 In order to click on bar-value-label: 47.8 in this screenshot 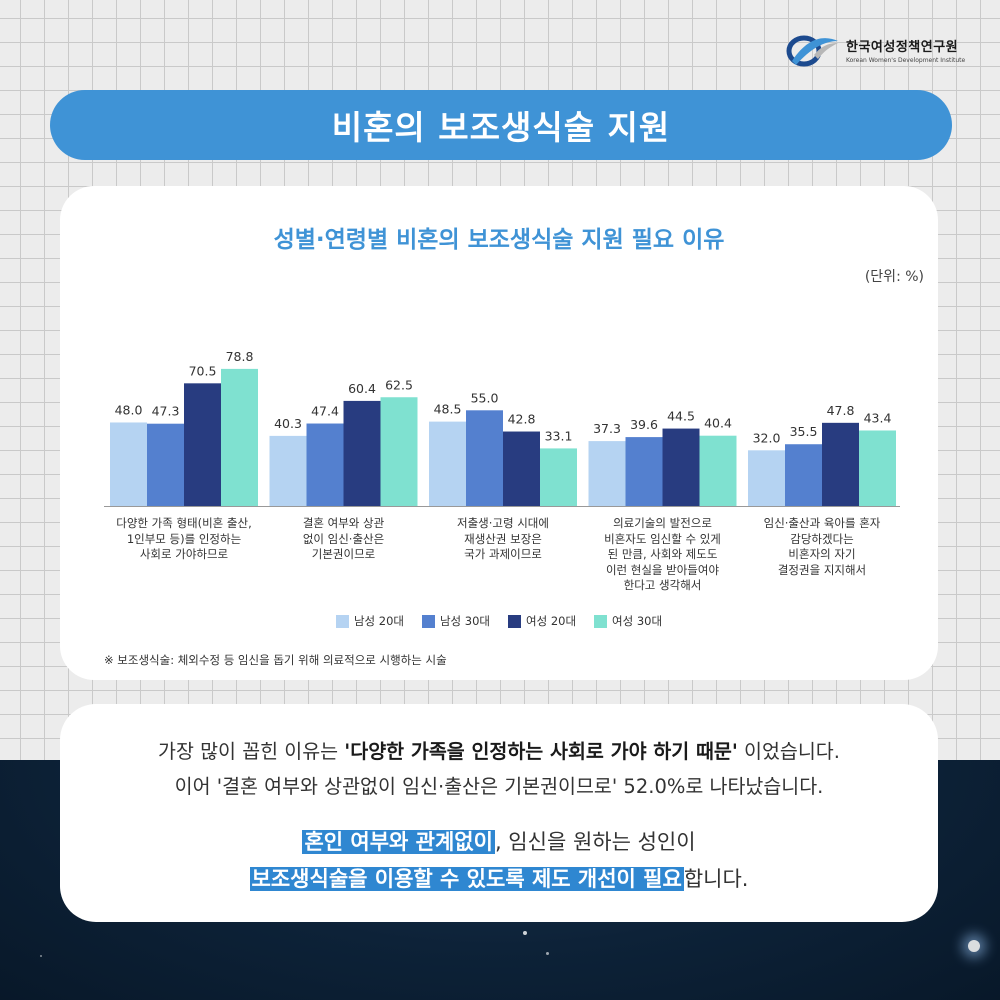, I will do `click(841, 410)`.